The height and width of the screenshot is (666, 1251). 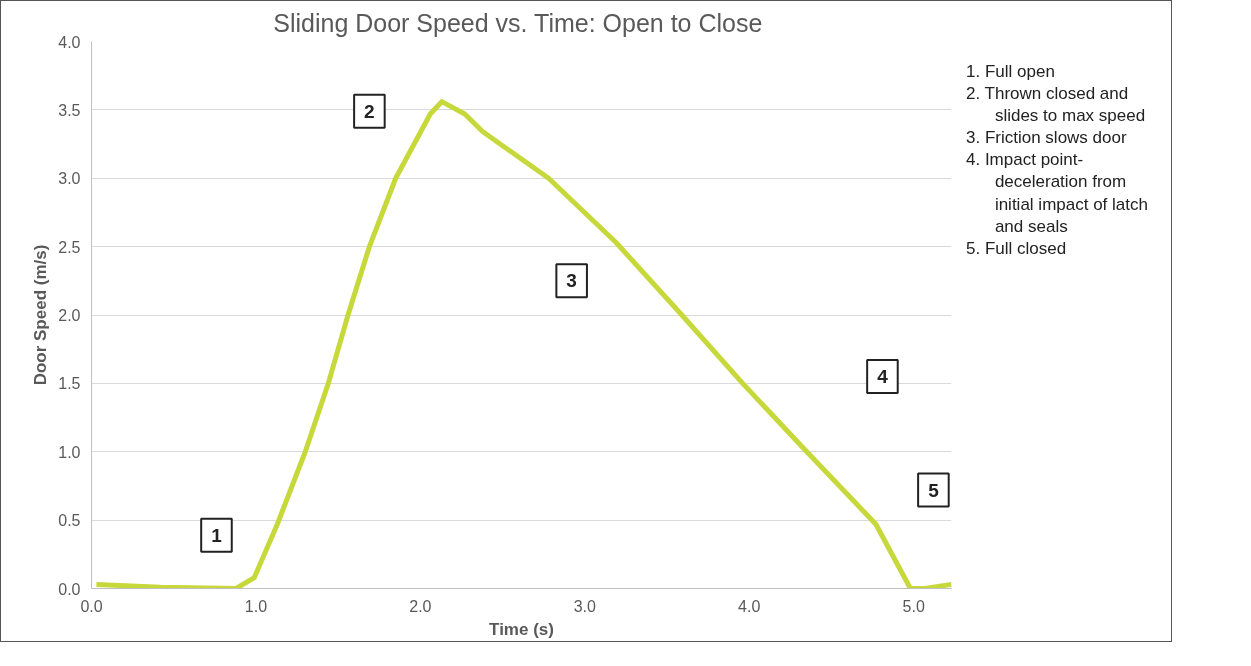 What do you see at coordinates (91, 606) in the screenshot?
I see `x-tick-label: 0.0` at bounding box center [91, 606].